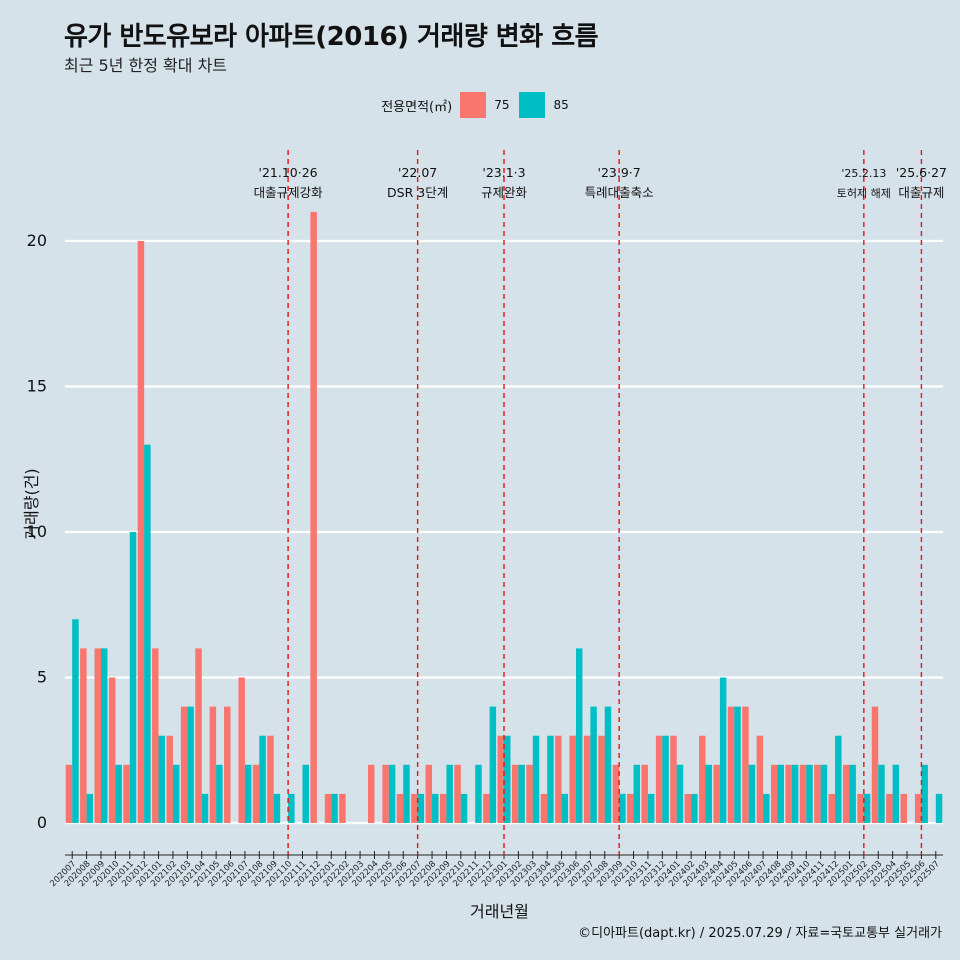  What do you see at coordinates (499, 911) in the screenshot?
I see `x-axis-label: 거래년월` at bounding box center [499, 911].